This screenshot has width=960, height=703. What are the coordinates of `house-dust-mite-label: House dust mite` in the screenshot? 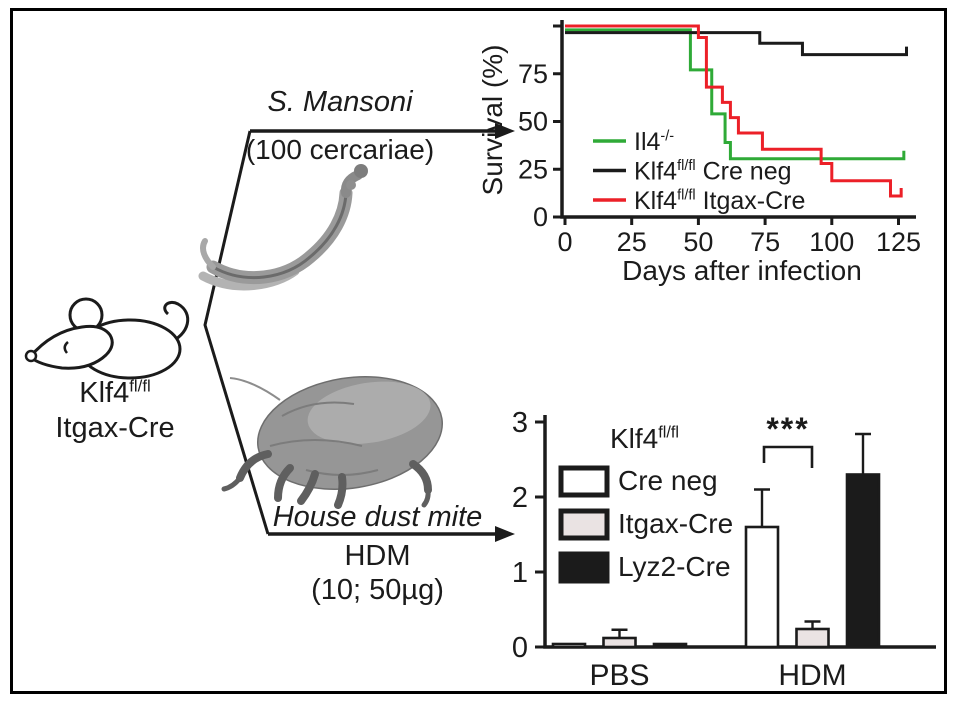 It's located at (377, 517).